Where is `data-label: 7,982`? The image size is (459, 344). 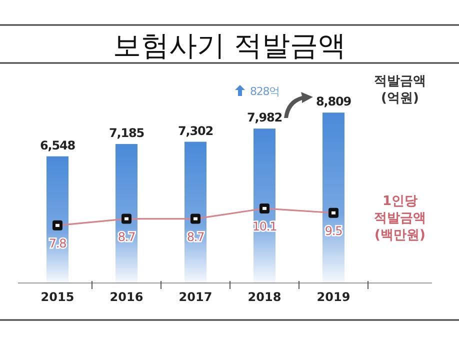
data-label: 7,982 is located at coordinates (264, 117).